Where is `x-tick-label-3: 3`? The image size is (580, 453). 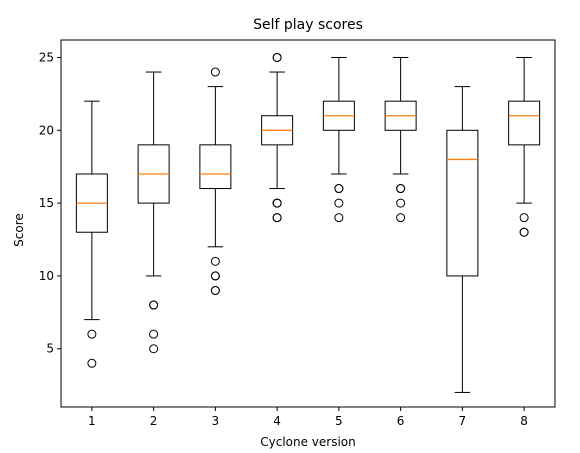
x-tick-label-3: 3 is located at coordinates (216, 421).